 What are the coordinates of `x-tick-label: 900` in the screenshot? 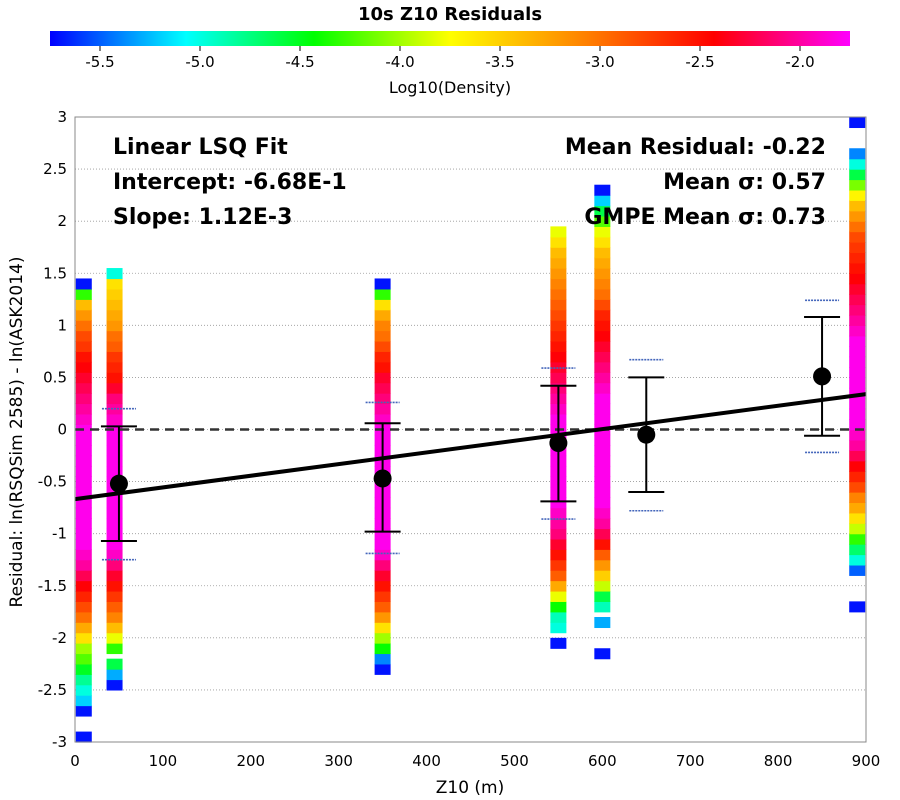 It's located at (866, 761).